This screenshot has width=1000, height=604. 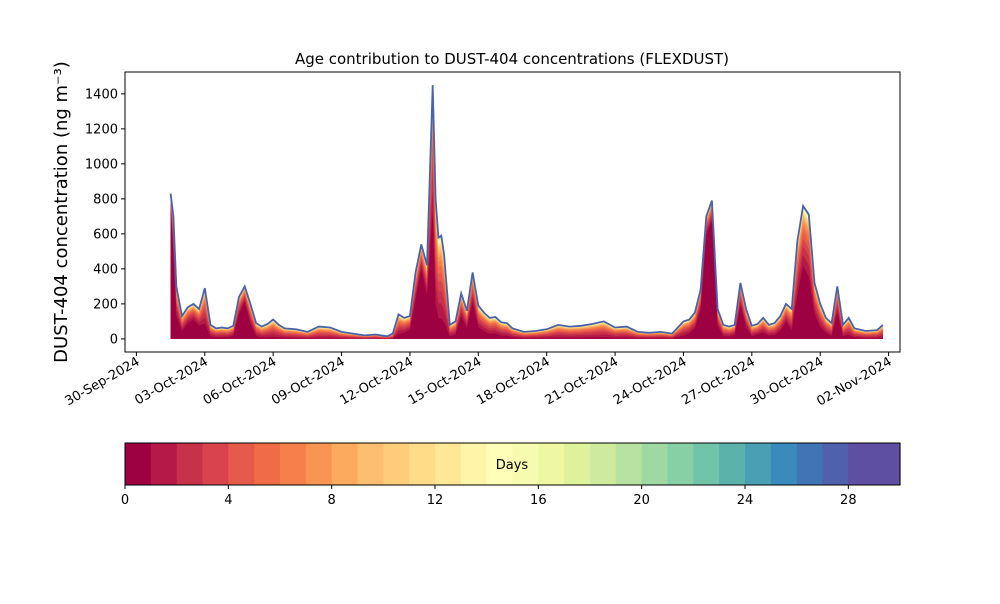 What do you see at coordinates (435, 500) in the screenshot?
I see `colorbar-tick-label: 12` at bounding box center [435, 500].